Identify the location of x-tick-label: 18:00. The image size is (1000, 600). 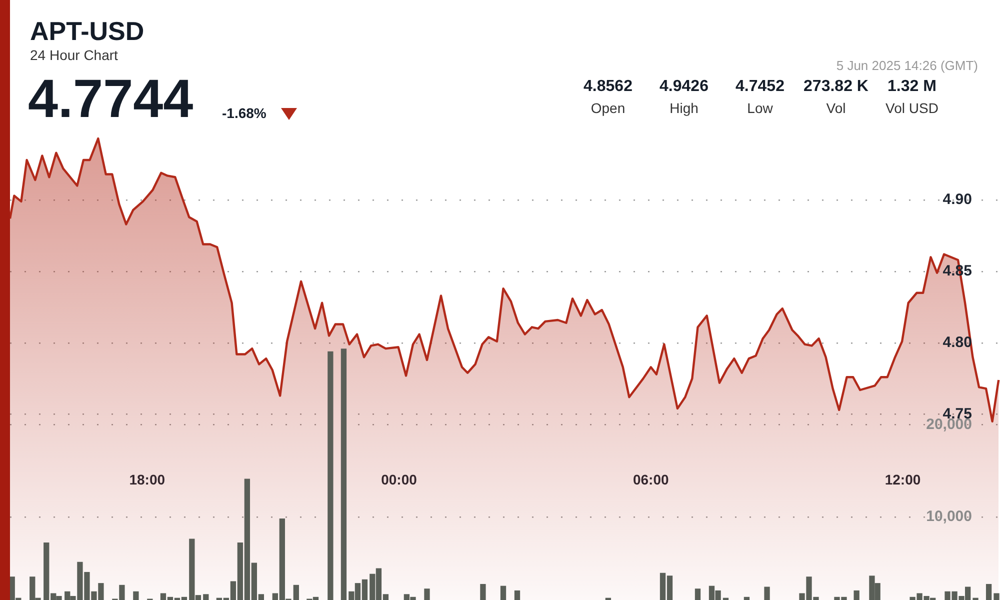
(147, 479).